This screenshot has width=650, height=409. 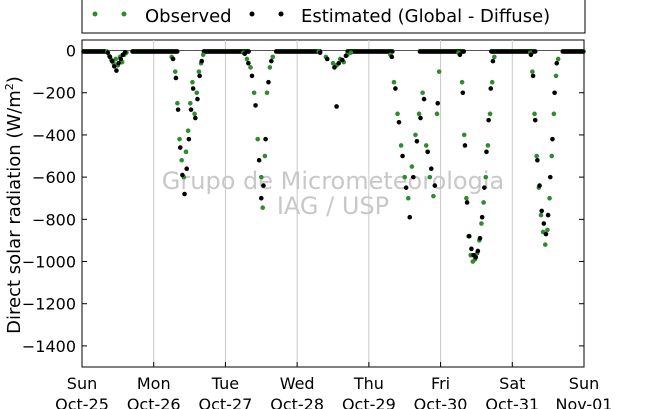 I want to click on legend-frame, so click(x=333, y=17).